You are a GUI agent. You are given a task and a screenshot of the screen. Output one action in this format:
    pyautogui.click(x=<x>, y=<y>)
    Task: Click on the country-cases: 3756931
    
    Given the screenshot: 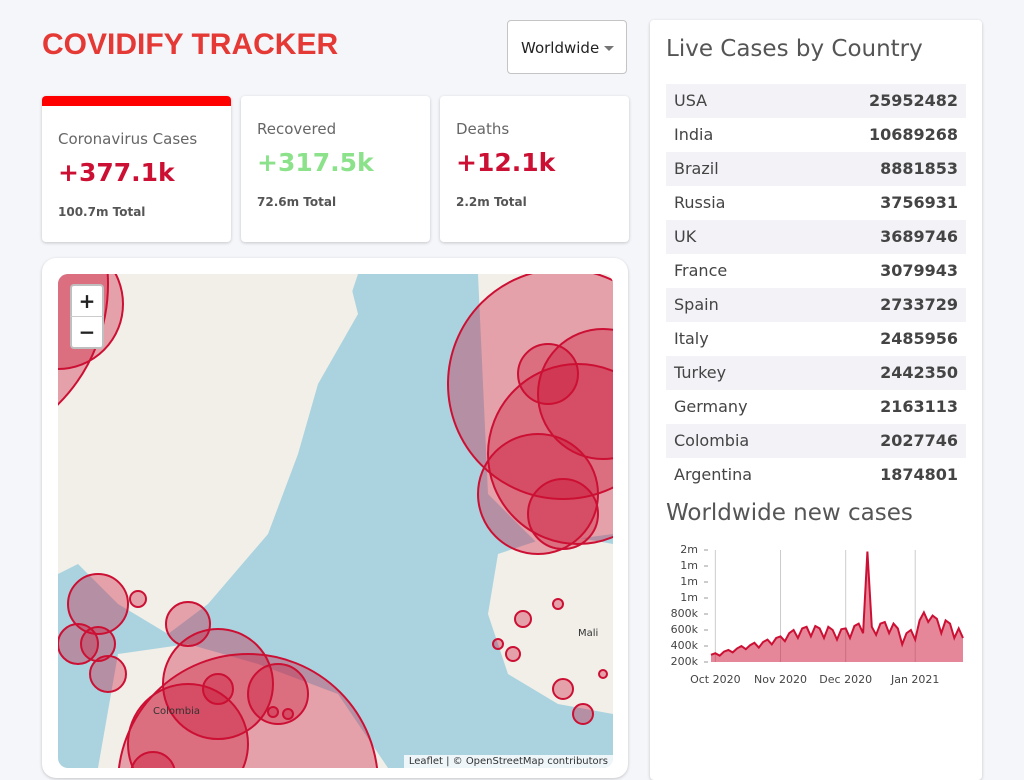 What is the action you would take?
    pyautogui.click(x=919, y=202)
    